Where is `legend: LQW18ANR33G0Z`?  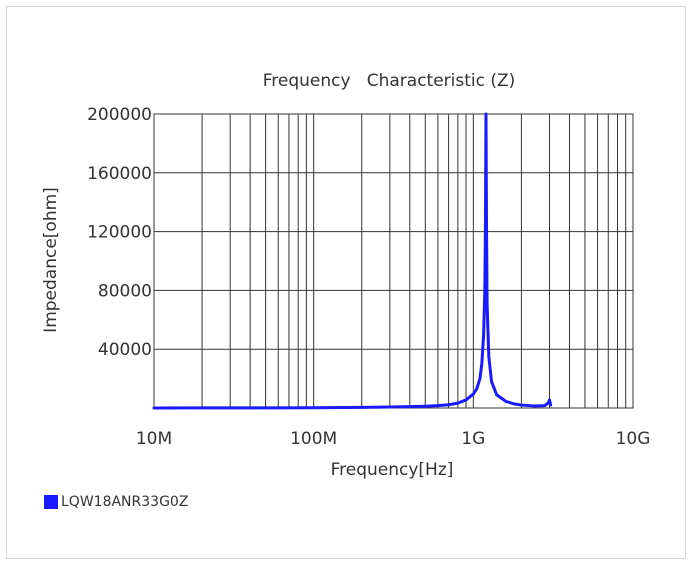 legend: LQW18ANR33G0Z is located at coordinates (116, 502).